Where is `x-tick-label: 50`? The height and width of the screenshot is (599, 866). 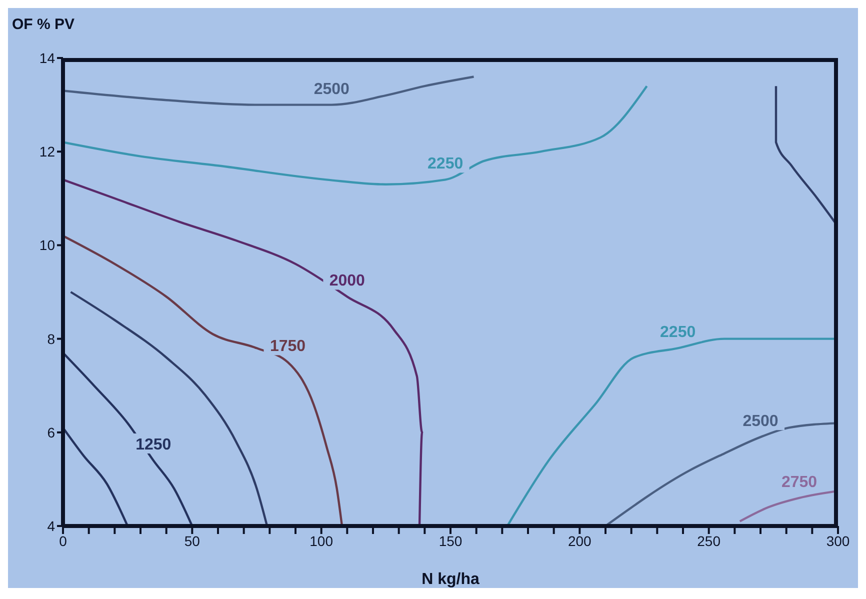 x-tick-label: 50 is located at coordinates (192, 540).